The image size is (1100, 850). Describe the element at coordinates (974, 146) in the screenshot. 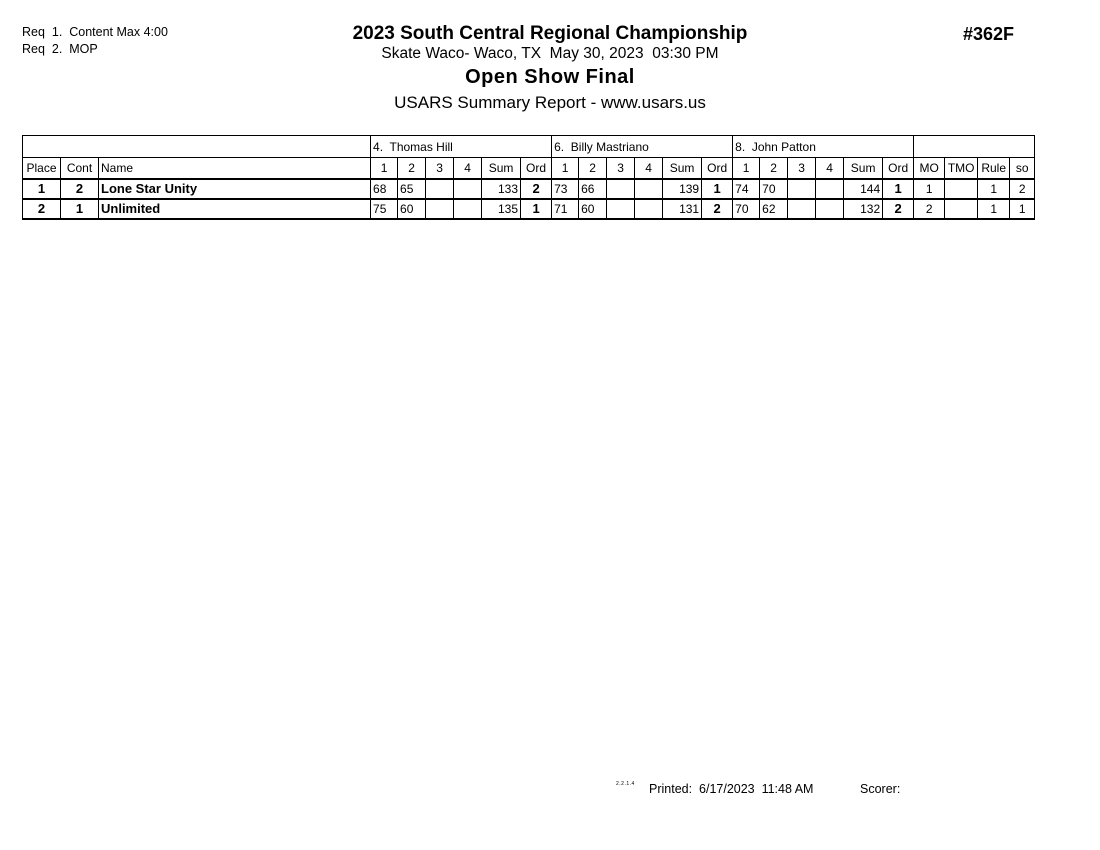

I see `judge-row-spacer-right` at that location.